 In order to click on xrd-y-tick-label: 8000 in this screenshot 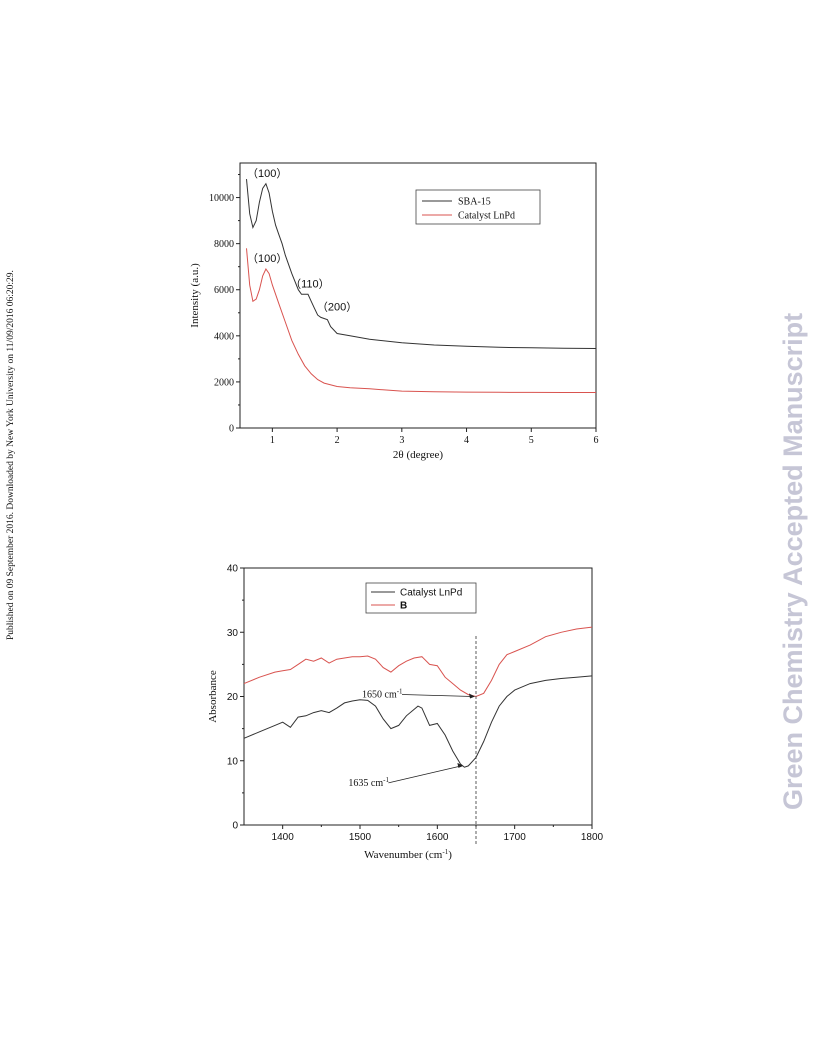, I will do `click(224, 244)`.